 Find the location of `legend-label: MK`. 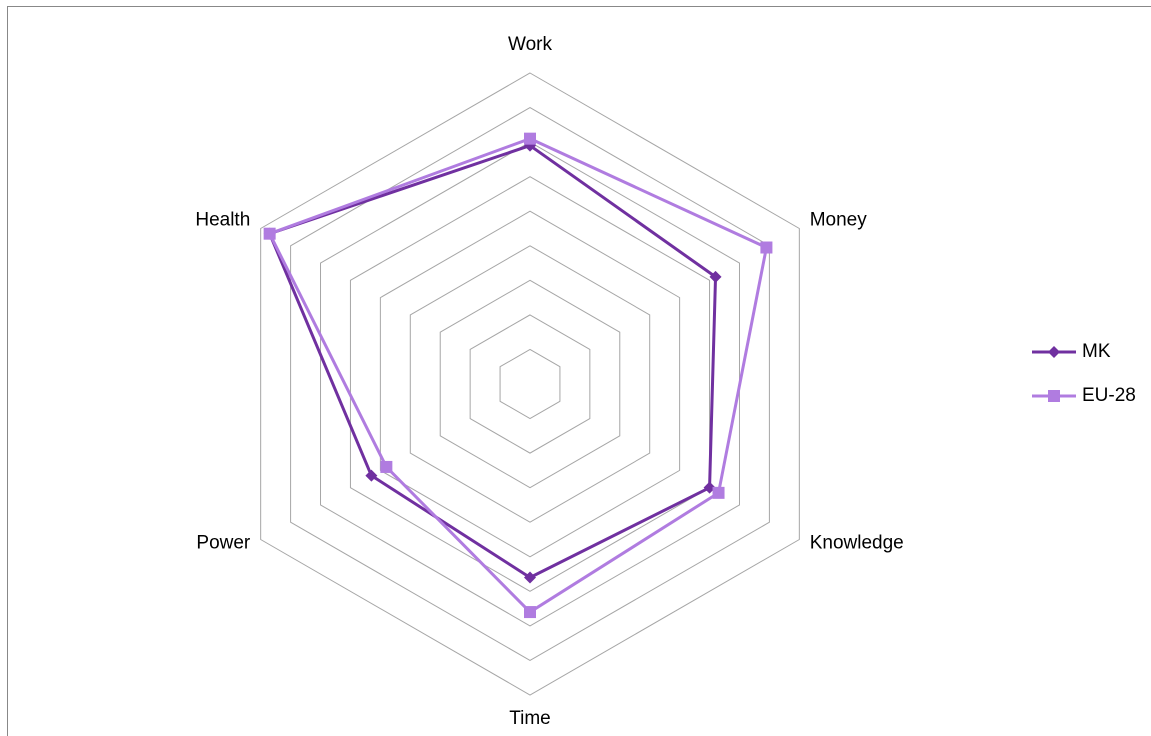

legend-label: MK is located at coordinates (1096, 351).